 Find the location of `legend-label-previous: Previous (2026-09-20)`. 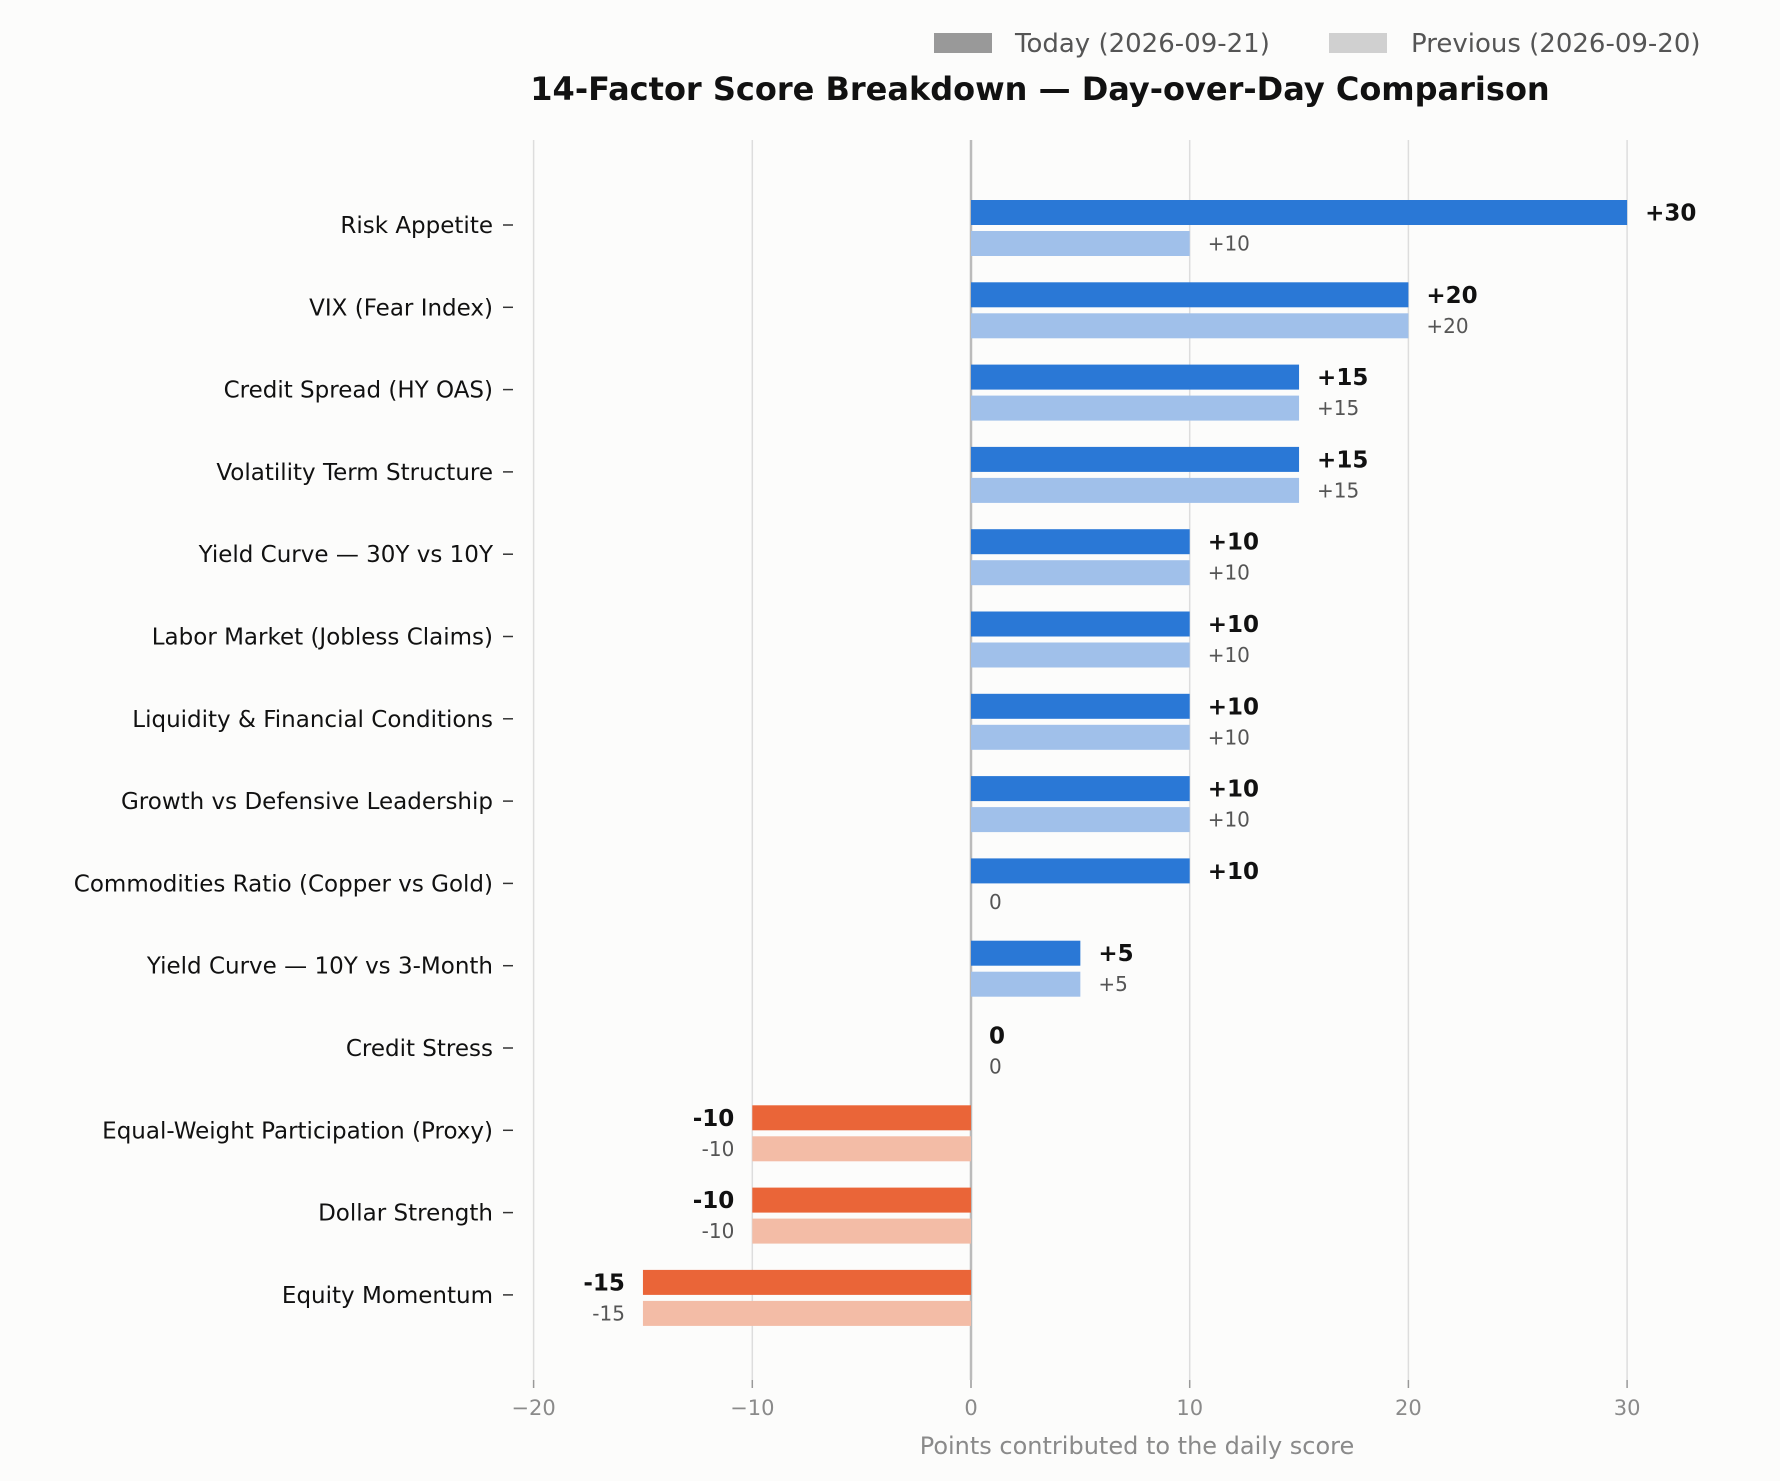

legend-label-previous: Previous (2026-09-20) is located at coordinates (1556, 44).